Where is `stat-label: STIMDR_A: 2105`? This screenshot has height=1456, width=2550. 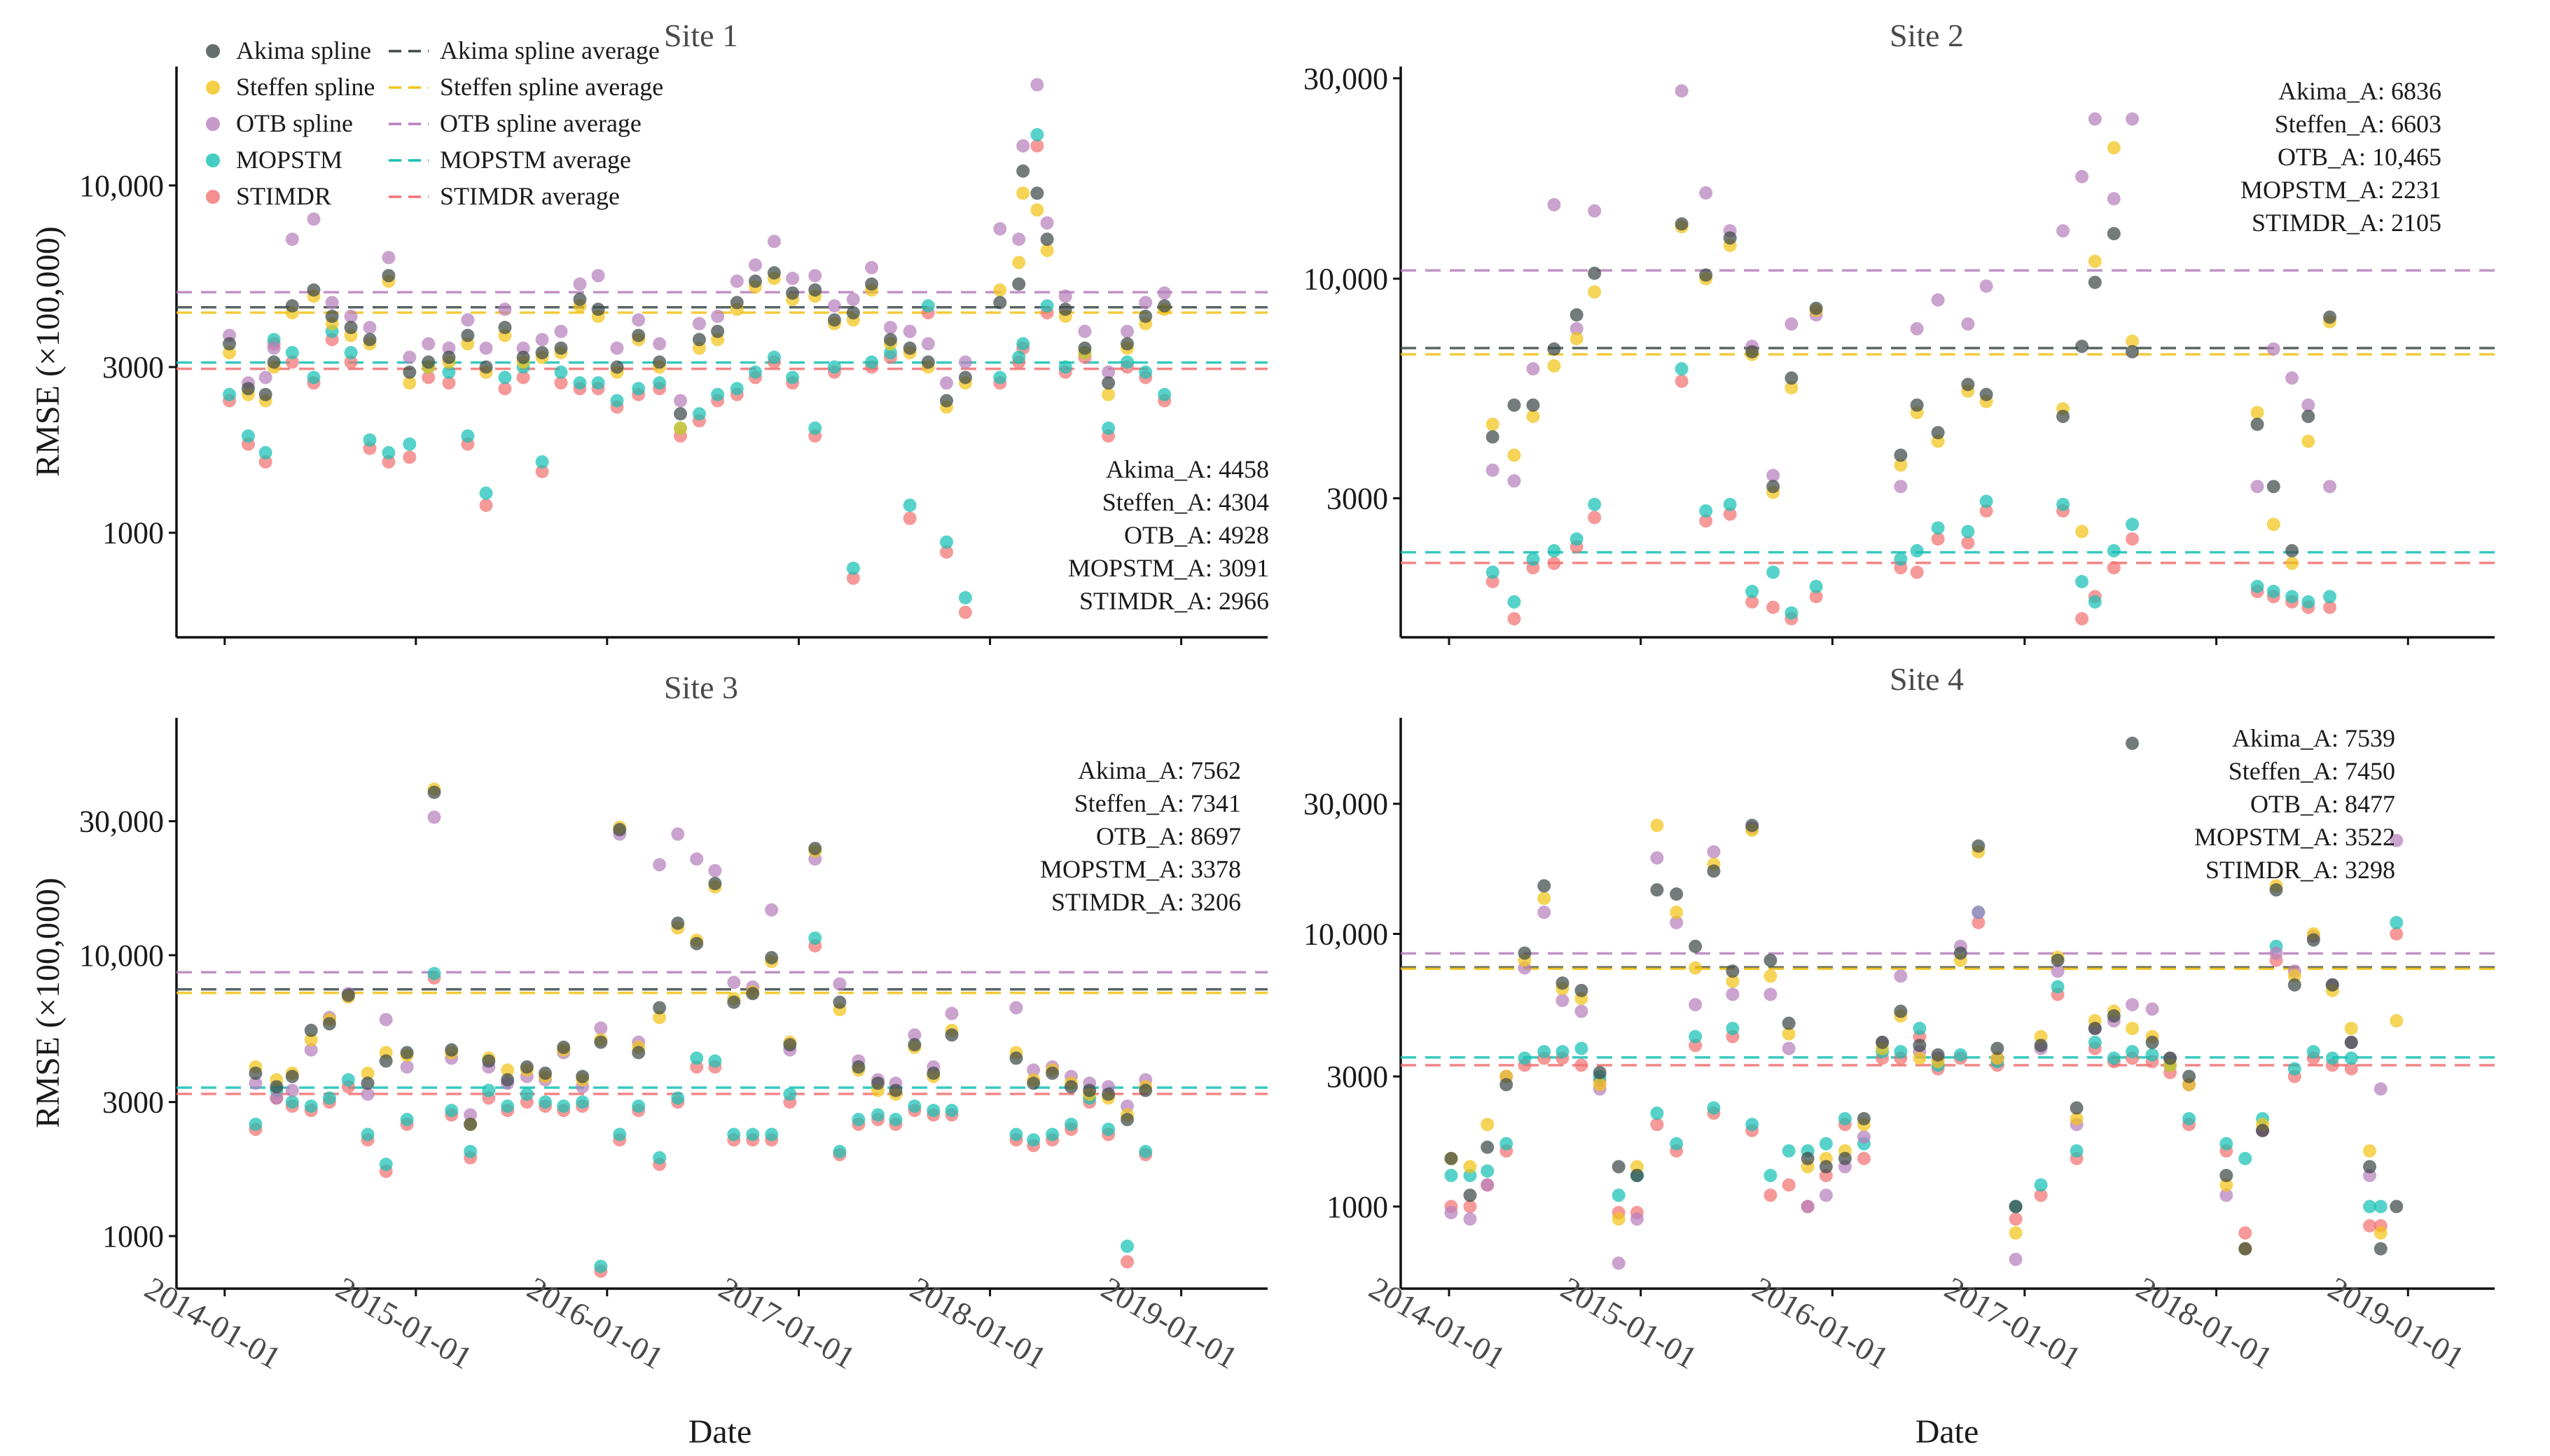 stat-label: STIMDR_A: 2105 is located at coordinates (2346, 223).